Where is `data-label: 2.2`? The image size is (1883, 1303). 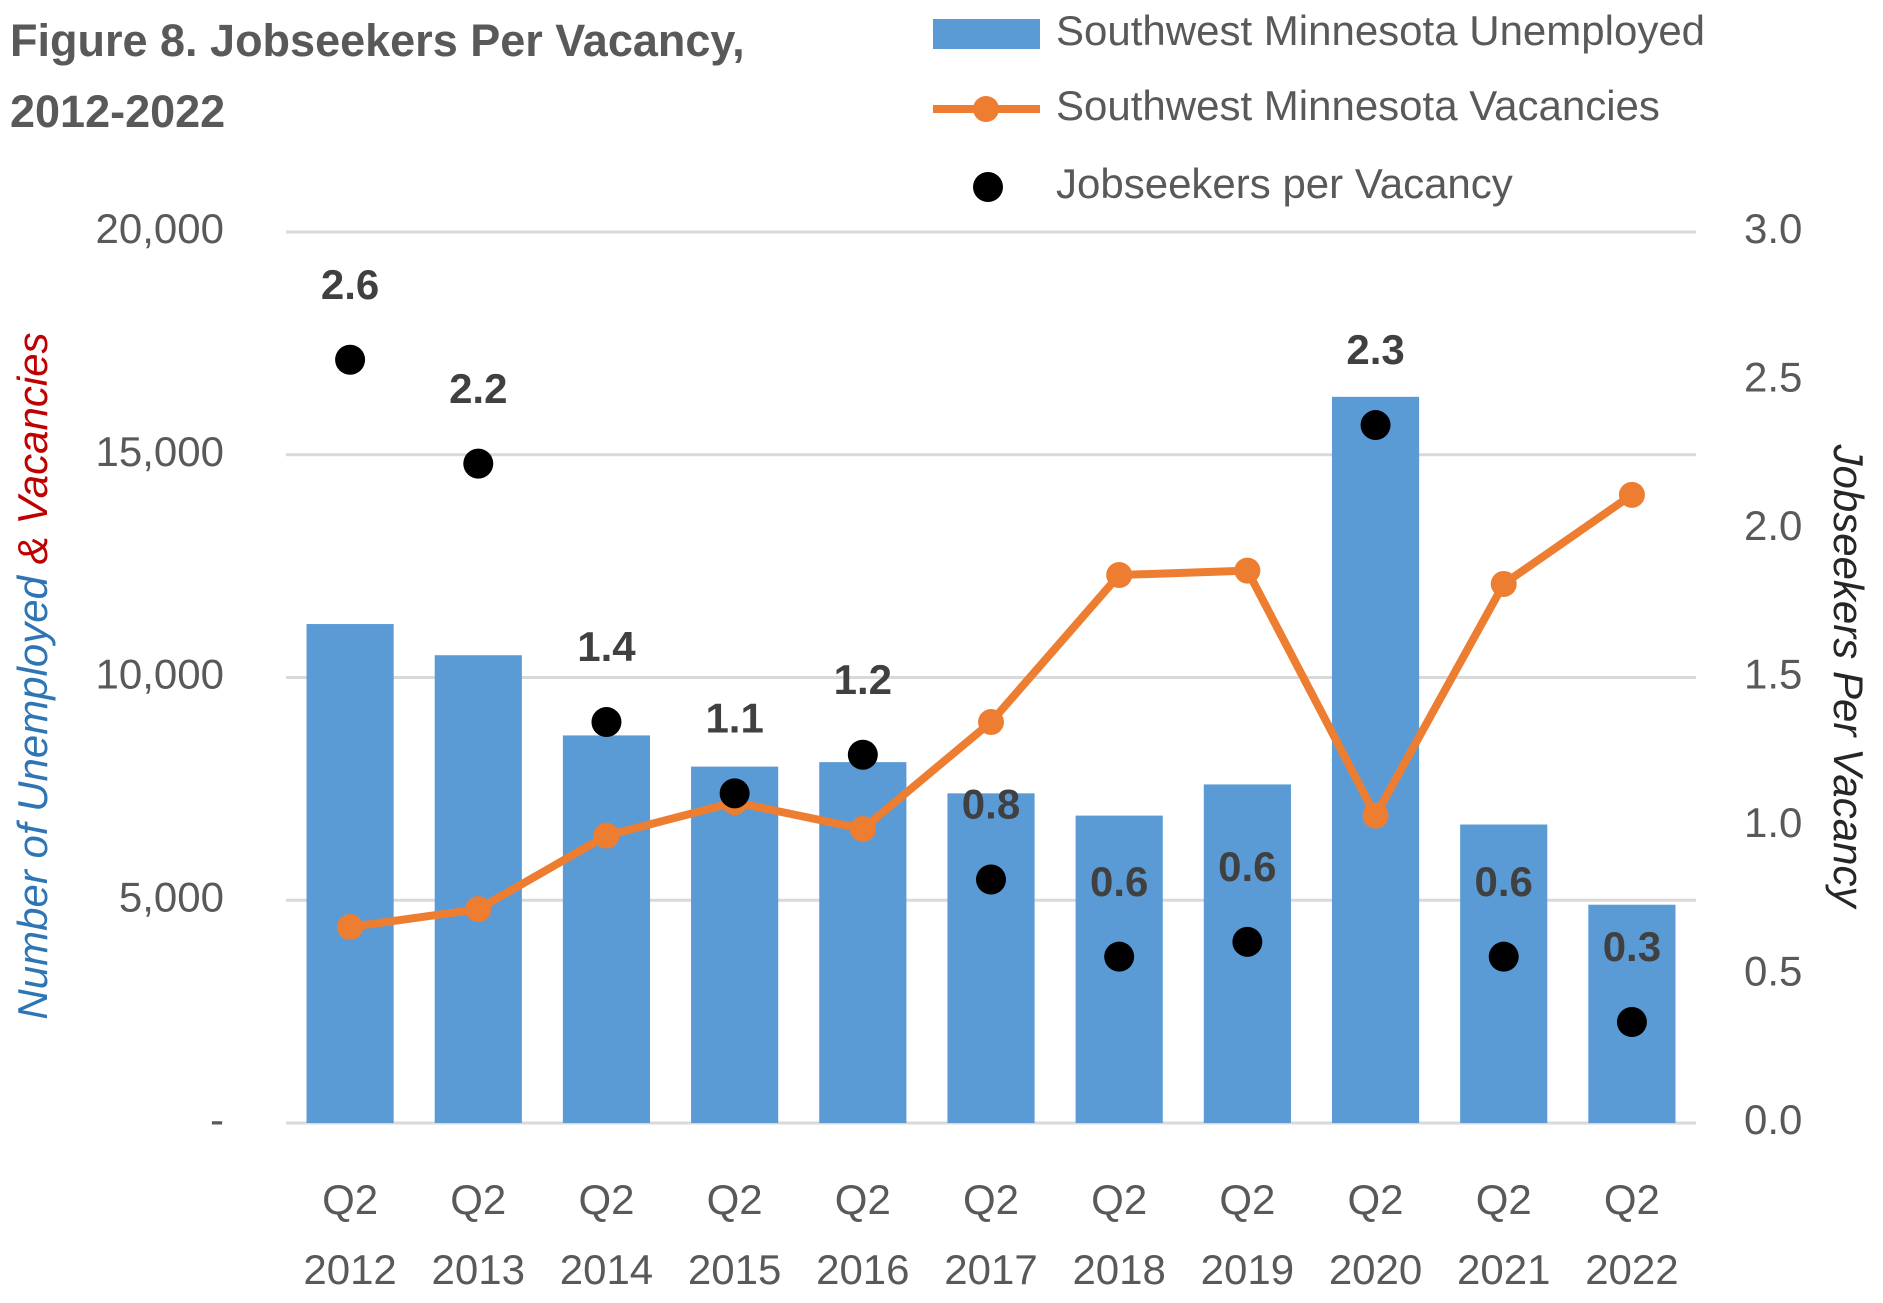 data-label: 2.2 is located at coordinates (478, 388).